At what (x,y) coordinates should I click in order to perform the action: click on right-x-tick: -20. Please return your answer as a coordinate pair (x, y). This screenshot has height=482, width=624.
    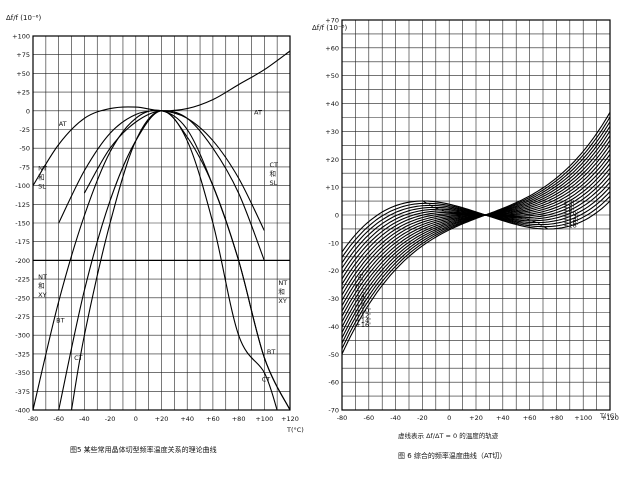
    Looking at the image, I should click on (422, 418).